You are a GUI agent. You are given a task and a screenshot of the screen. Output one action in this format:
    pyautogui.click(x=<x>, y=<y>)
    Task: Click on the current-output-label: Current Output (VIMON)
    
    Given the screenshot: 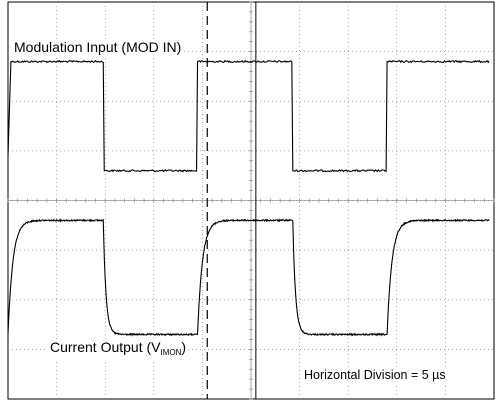 What is the action you would take?
    pyautogui.click(x=118, y=350)
    